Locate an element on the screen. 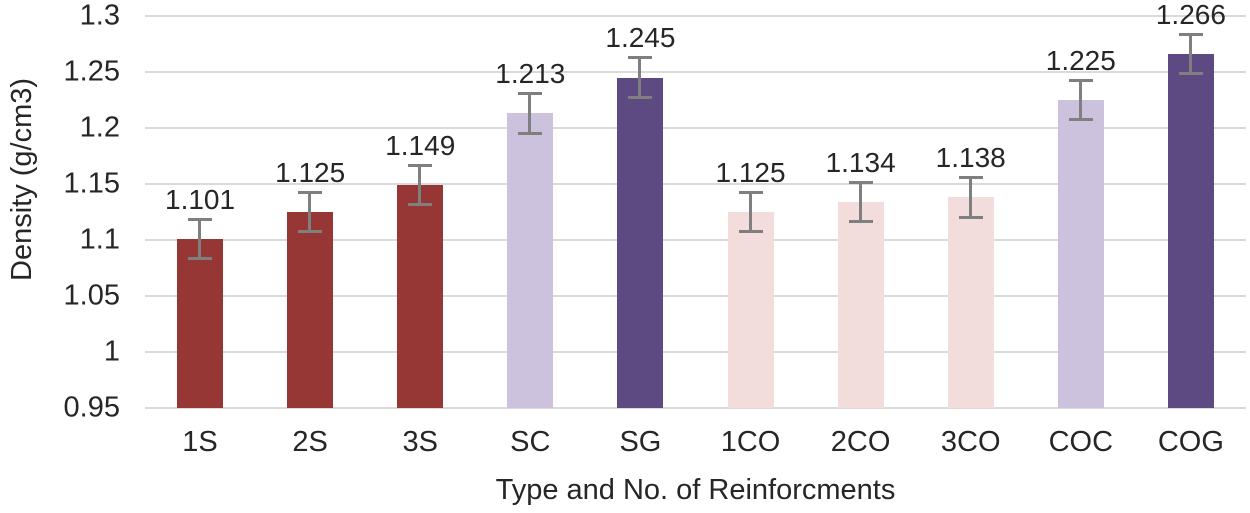 The width and height of the screenshot is (1250, 513). x-category-label-coc: COC is located at coordinates (1081, 442).